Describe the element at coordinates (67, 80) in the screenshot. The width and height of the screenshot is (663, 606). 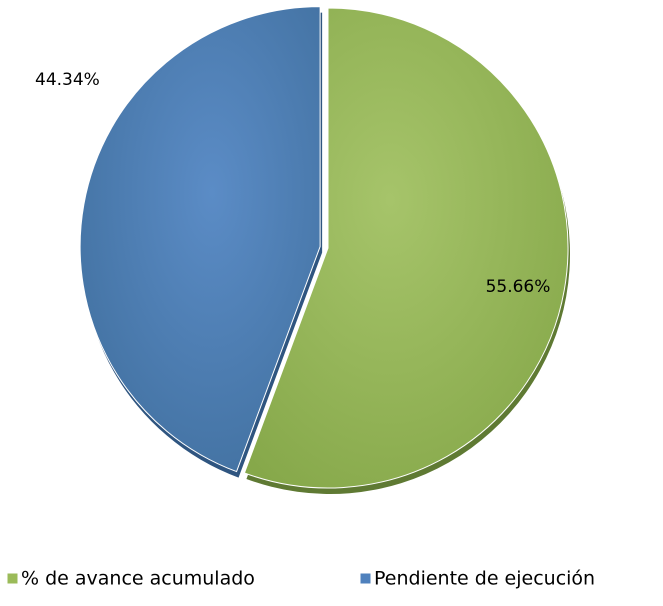
I see `data-label: 44.34%` at that location.